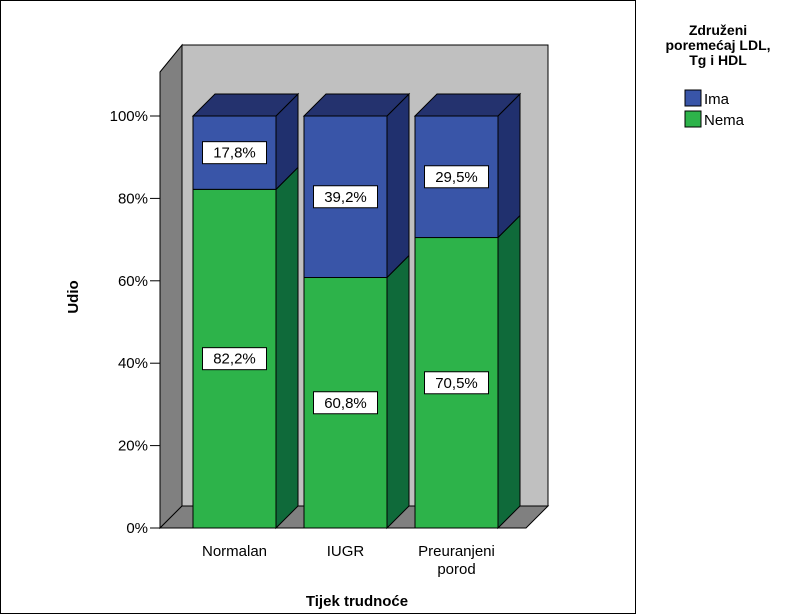 The image size is (801, 615). I want to click on data-label-text: 29,5%, so click(456, 177).